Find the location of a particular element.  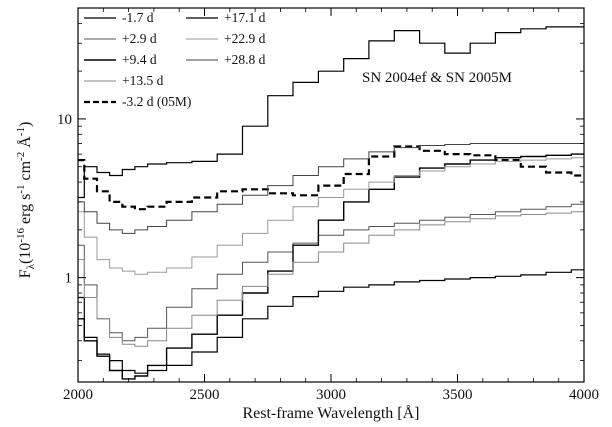

ylabel-exp4: -1 is located at coordinates (21, 131).